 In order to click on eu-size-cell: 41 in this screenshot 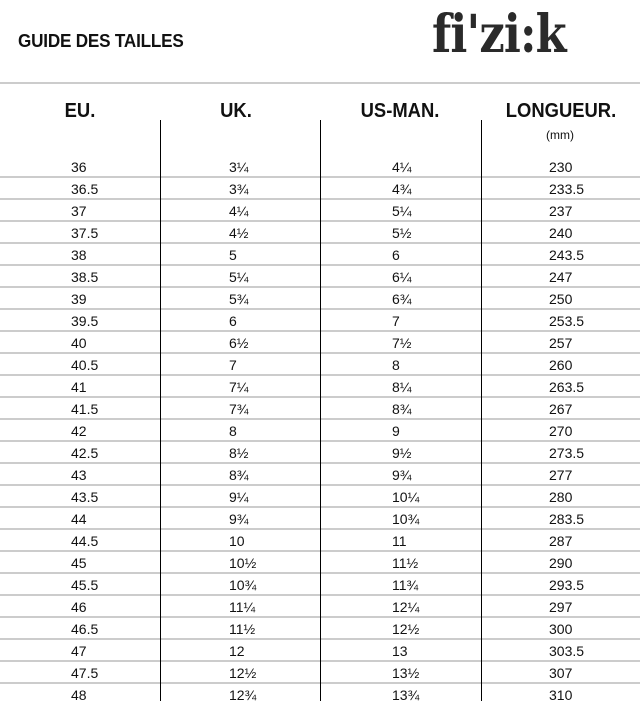, I will do `click(79, 387)`.